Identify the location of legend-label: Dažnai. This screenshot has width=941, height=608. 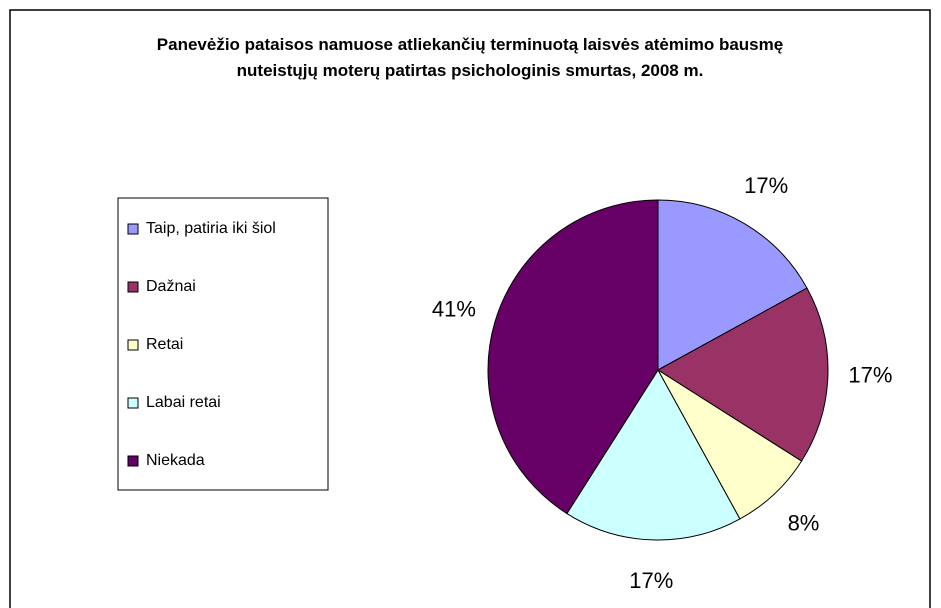
(171, 286).